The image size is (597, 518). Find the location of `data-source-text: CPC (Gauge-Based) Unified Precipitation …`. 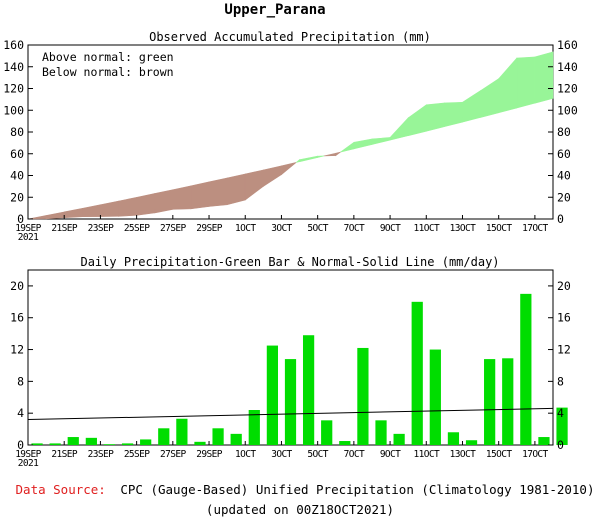

data-source-text: CPC (Gauge-Based) Unified Precipitation … is located at coordinates (357, 489).